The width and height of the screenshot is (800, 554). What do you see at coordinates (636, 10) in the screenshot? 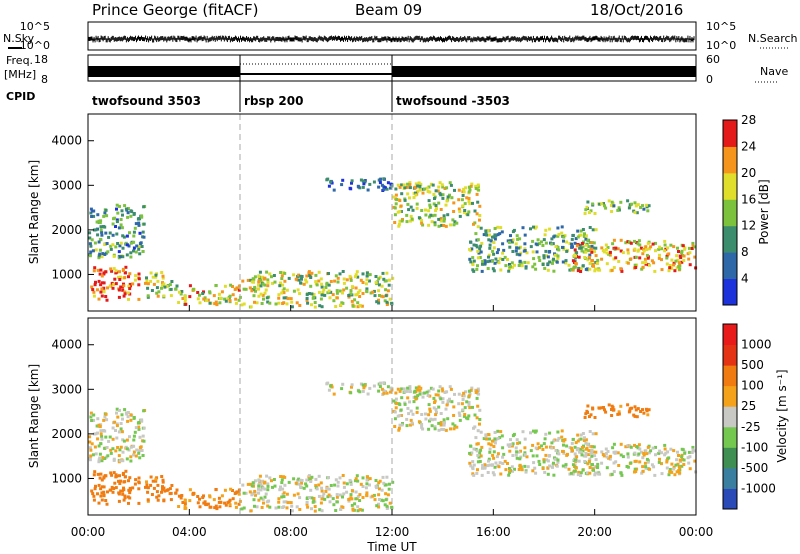
I see `date-label: 18/Oct/2016` at bounding box center [636, 10].